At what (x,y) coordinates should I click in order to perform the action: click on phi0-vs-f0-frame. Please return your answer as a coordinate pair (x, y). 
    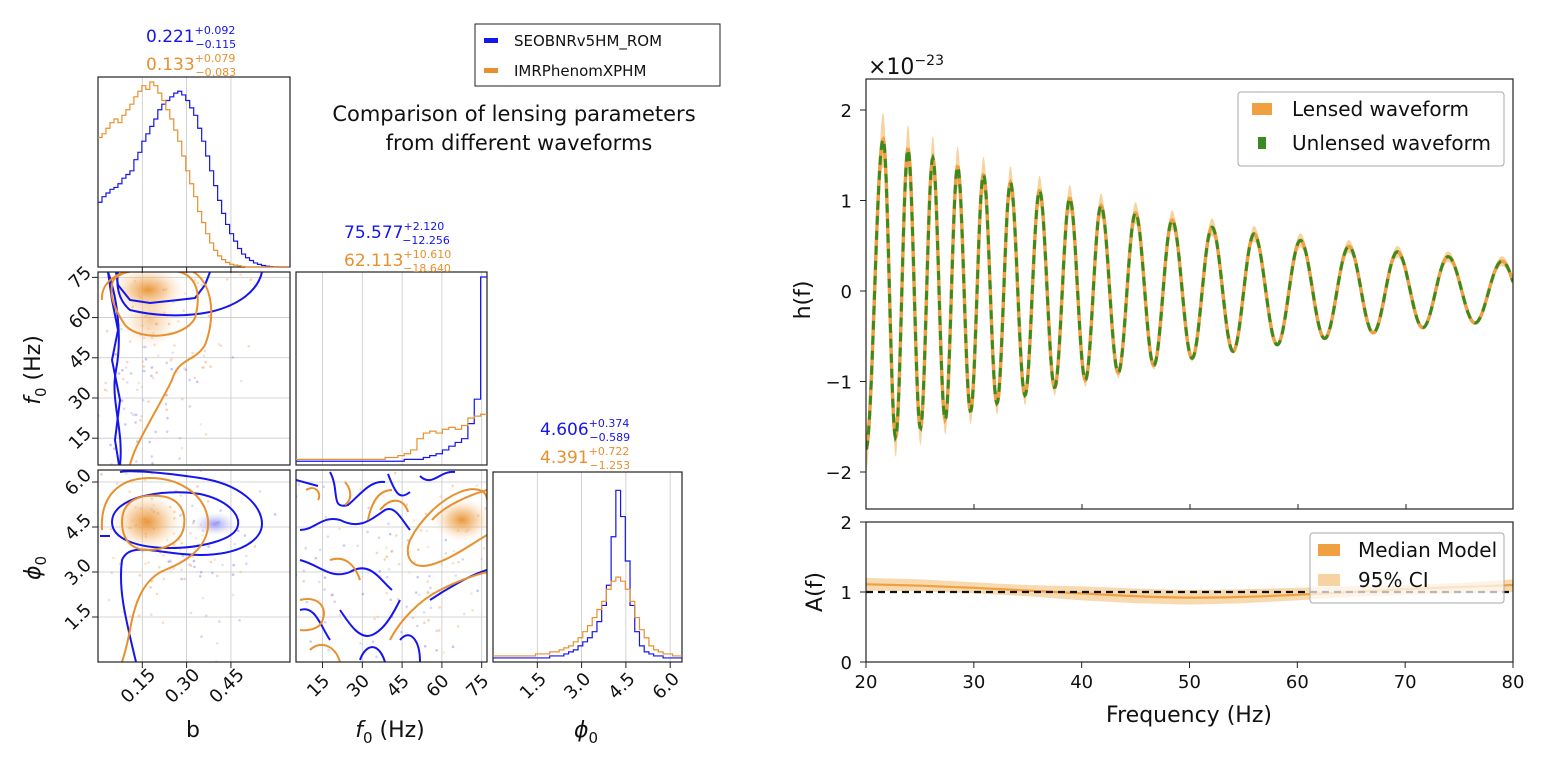
    Looking at the image, I should click on (391, 566).